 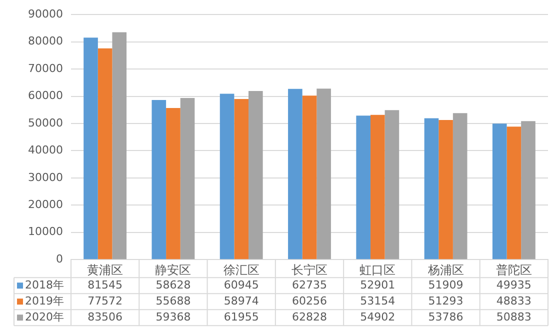 I want to click on y-tick-label: 20000, so click(x=45, y=205).